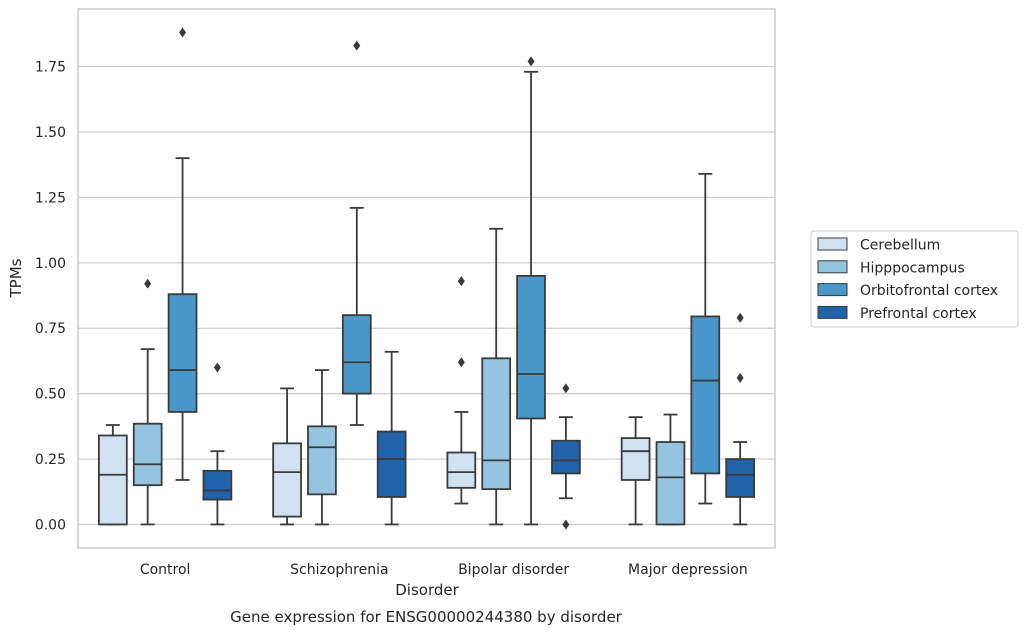 The height and width of the screenshot is (634, 1028). Describe the element at coordinates (50, 460) in the screenshot. I see `y-tick-label: 0.25` at that location.